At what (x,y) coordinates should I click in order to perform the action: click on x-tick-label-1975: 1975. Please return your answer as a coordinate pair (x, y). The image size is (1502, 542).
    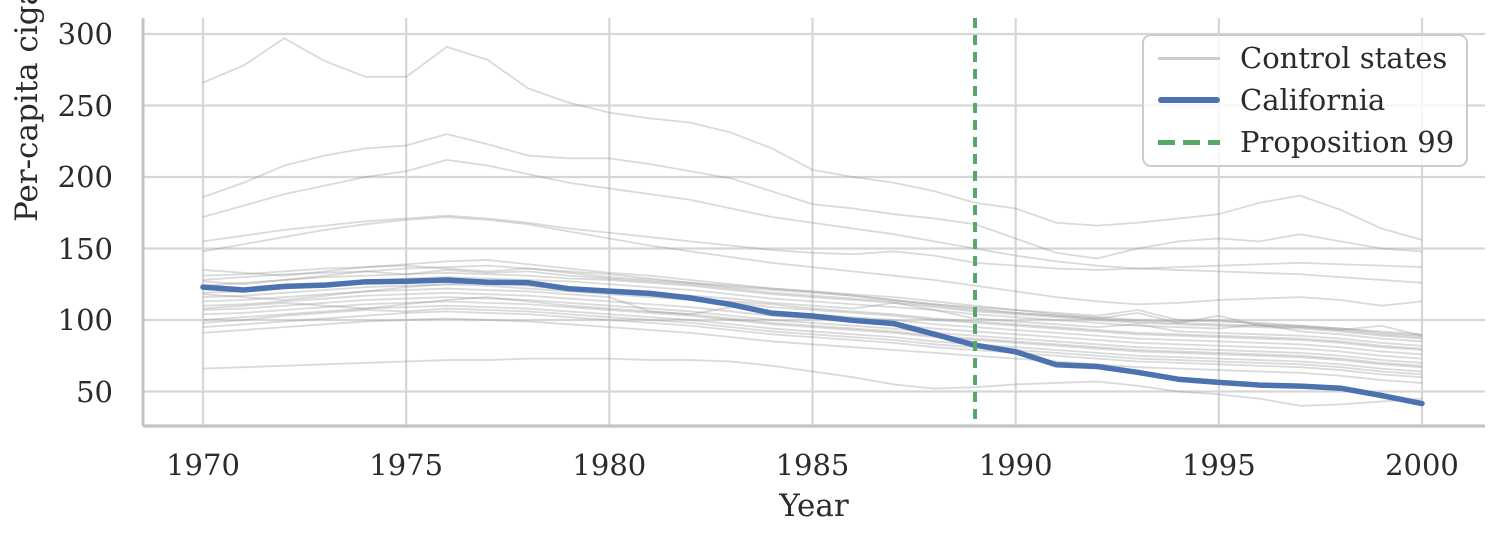
    Looking at the image, I should click on (406, 465).